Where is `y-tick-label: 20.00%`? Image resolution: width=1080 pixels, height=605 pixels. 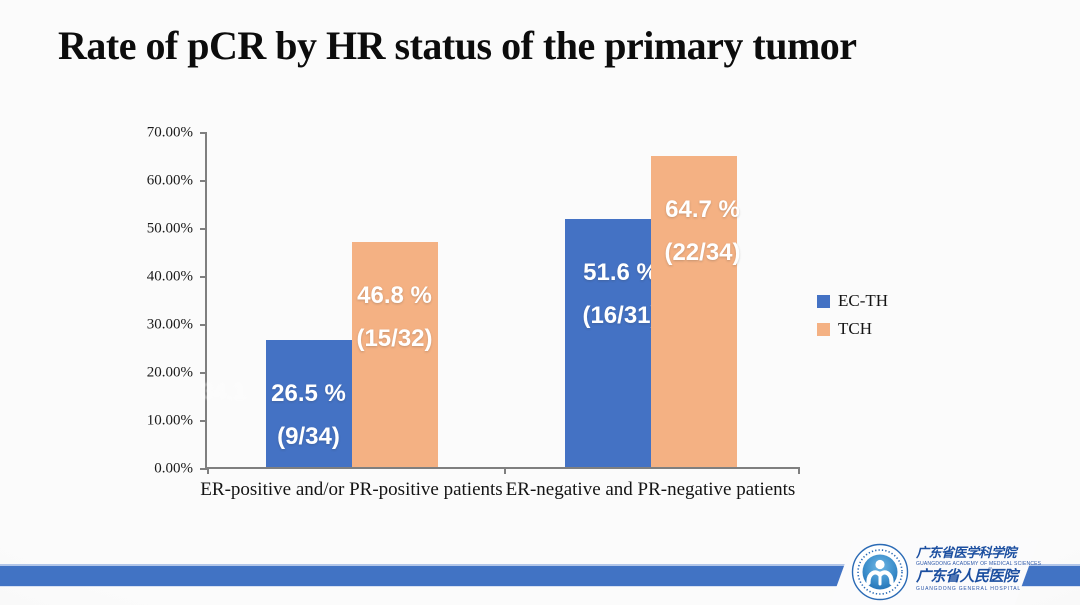 y-tick-label: 20.00% is located at coordinates (169, 372).